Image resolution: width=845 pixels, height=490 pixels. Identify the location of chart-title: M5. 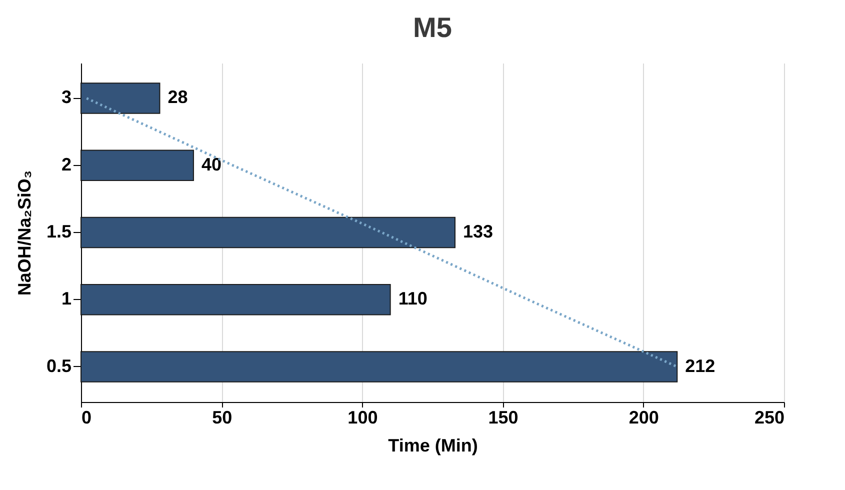
(432, 27).